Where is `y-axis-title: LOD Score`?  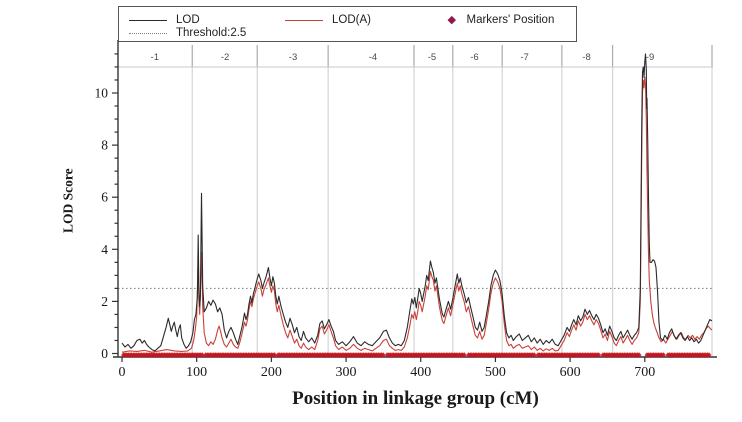
y-axis-title: LOD Score is located at coordinates (68, 200).